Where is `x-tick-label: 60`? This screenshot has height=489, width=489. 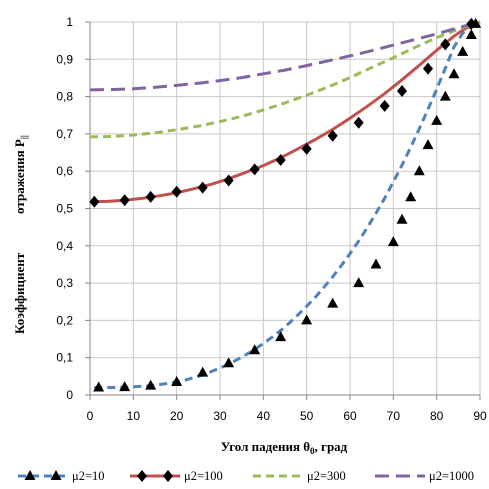 x-tick-label: 60 is located at coordinates (350, 416).